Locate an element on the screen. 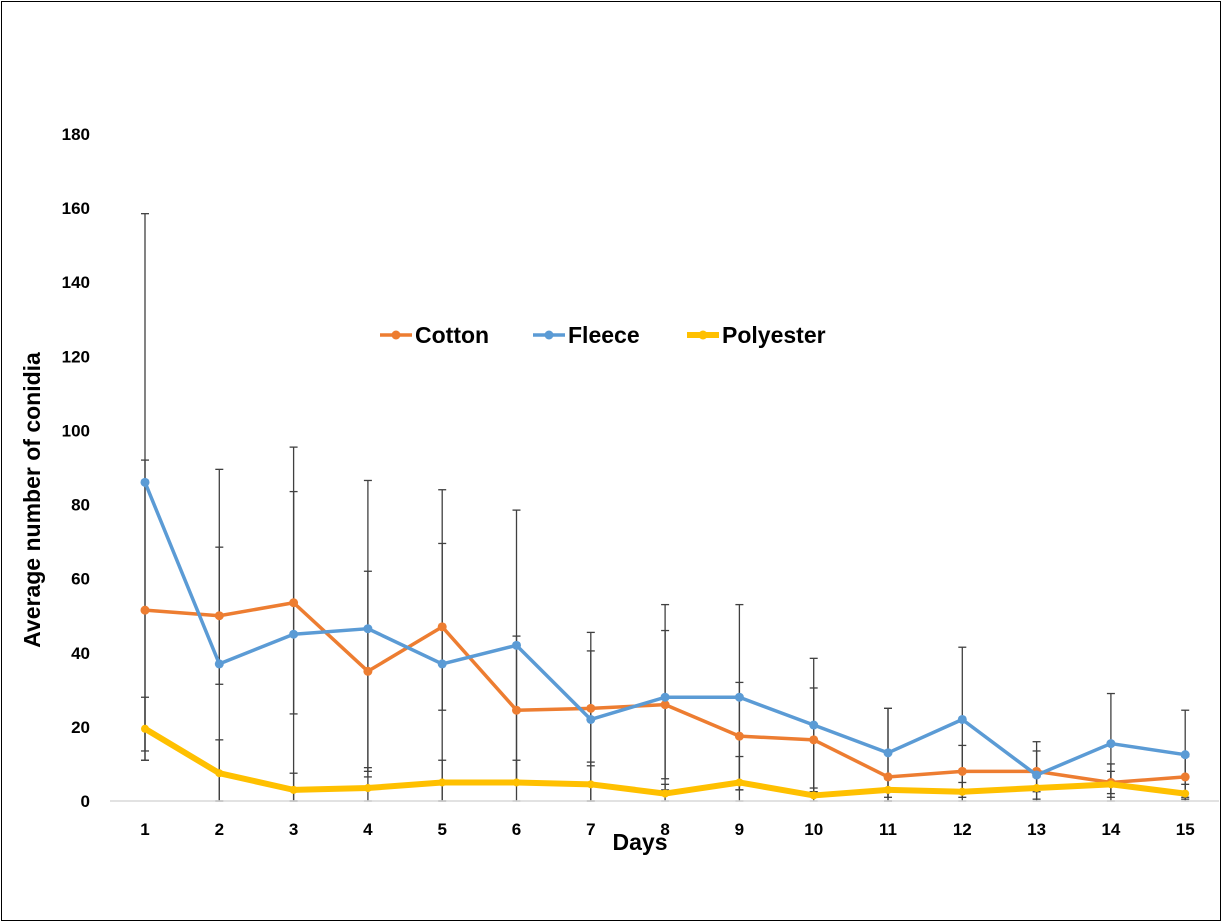 This screenshot has height=924, width=1224. legend-label-polyester: Polyester is located at coordinates (774, 335).